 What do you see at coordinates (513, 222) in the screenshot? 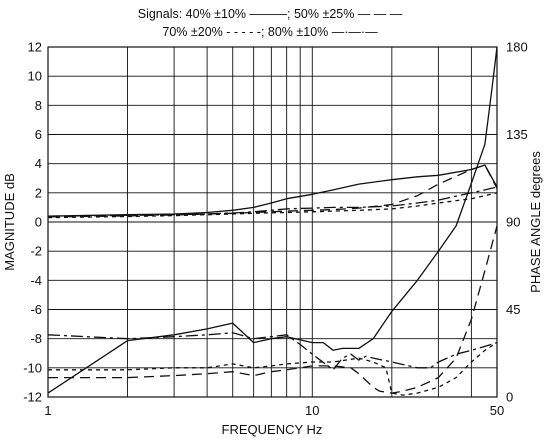
I see `y-tick-label-right: 90` at bounding box center [513, 222].